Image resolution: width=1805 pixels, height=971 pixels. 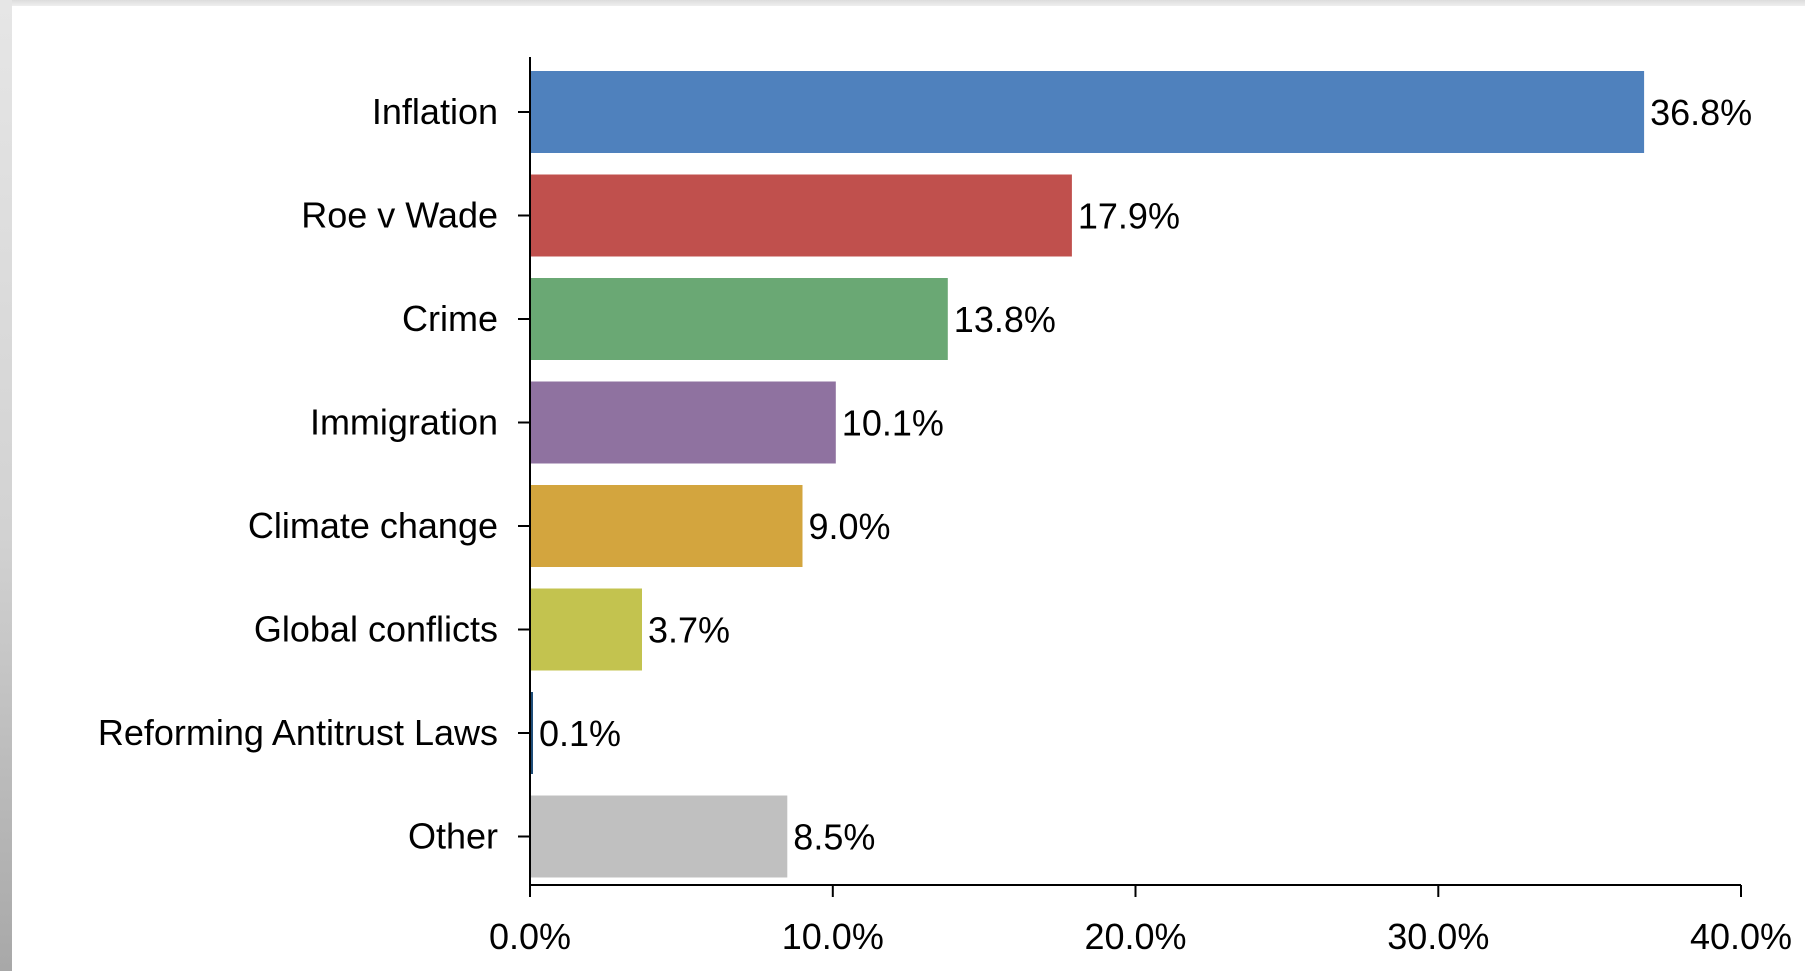 I want to click on bar-climate-change, so click(x=666, y=526).